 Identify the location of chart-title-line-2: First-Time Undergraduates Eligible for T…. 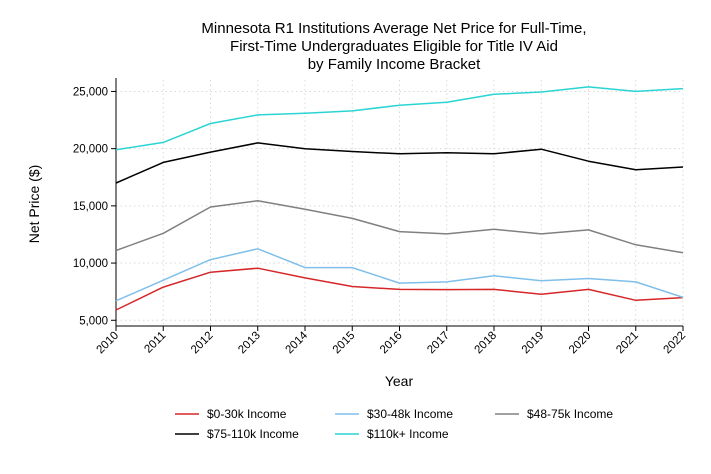
(394, 46).